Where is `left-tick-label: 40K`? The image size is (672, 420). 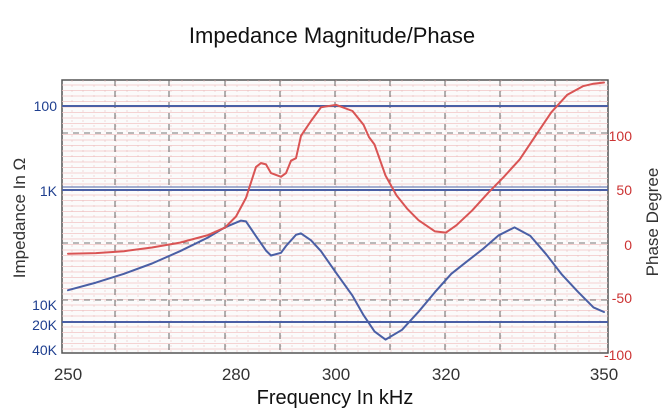
left-tick-label: 40K is located at coordinates (45, 350).